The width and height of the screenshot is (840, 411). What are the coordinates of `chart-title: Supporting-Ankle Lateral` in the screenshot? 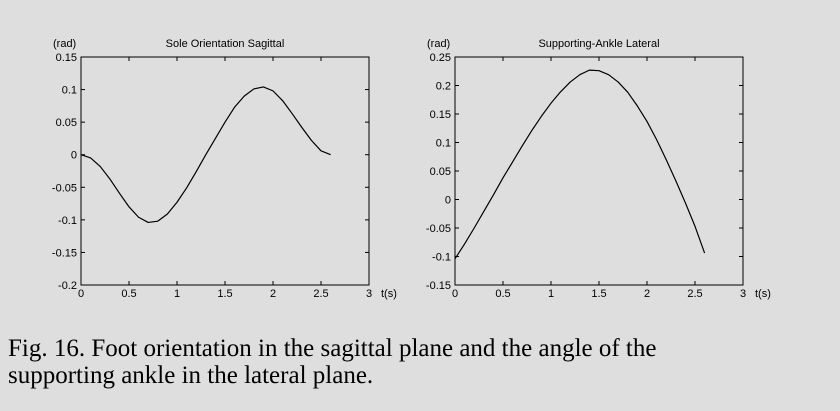 It's located at (598, 44).